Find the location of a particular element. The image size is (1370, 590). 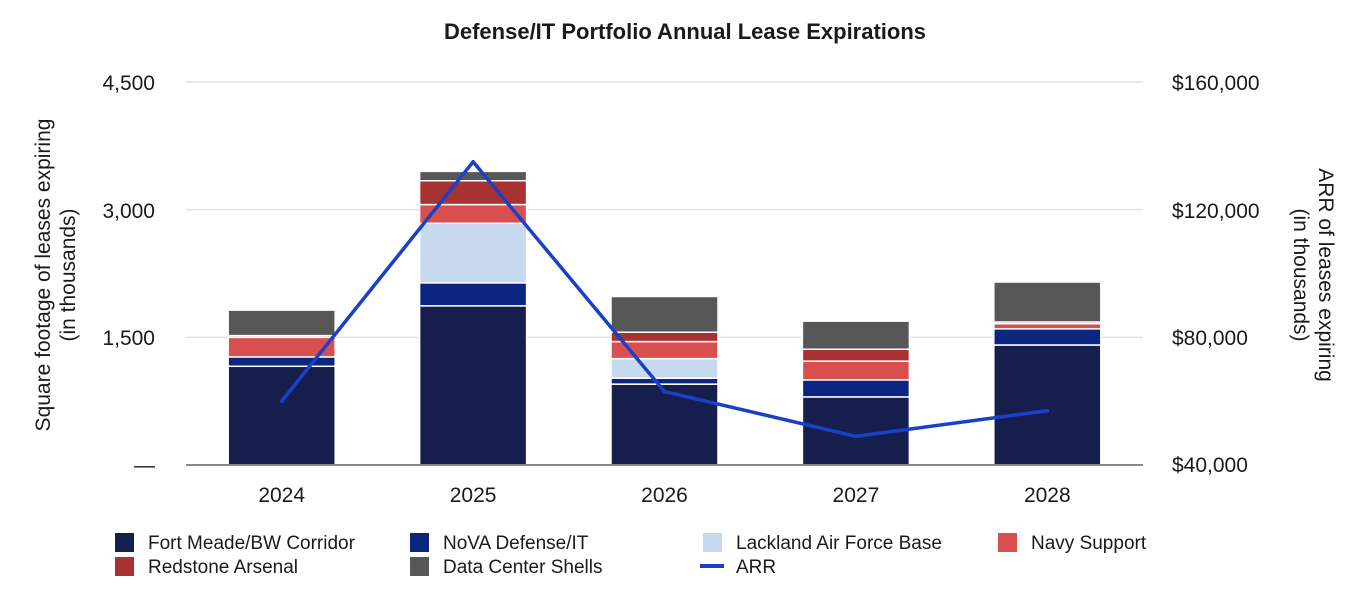

bar-navy-support-2027 is located at coordinates (856, 370).